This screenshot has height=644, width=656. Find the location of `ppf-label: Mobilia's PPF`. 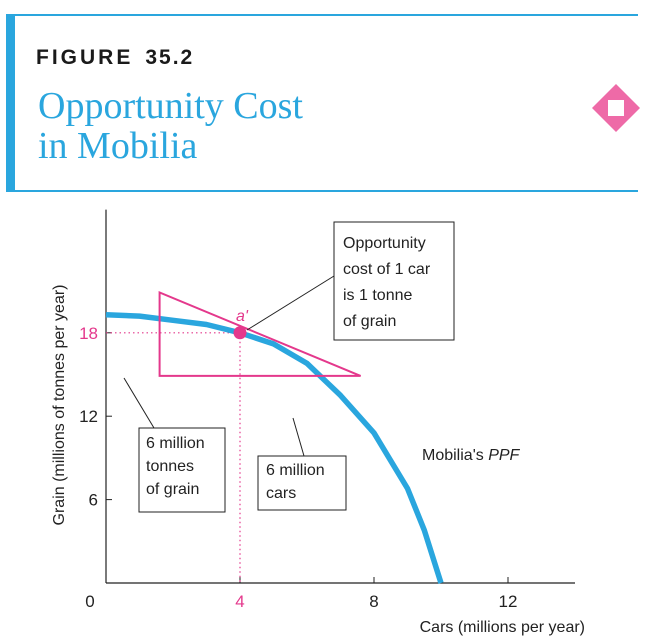

ppf-label: Mobilia's PPF is located at coordinates (471, 455).